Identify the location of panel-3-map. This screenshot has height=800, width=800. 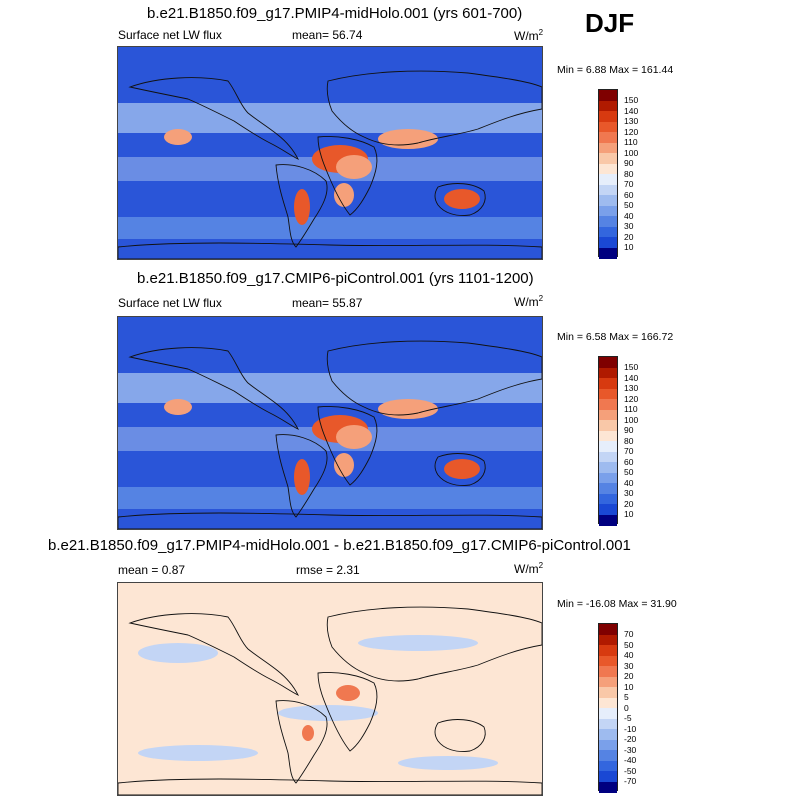
(330, 689).